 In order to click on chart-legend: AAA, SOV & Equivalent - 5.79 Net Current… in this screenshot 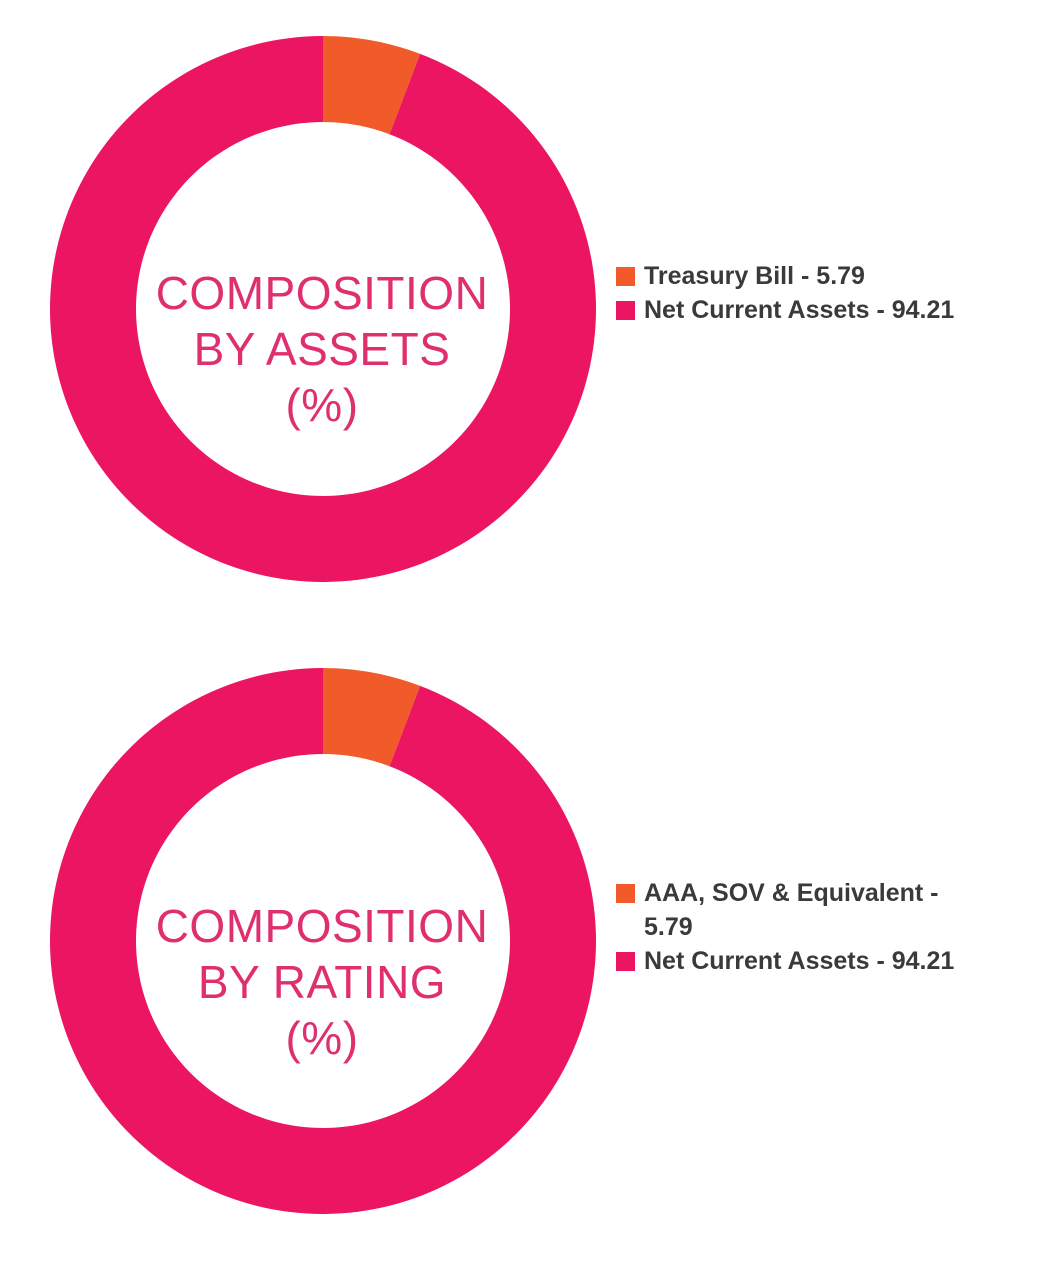, I will do `click(816, 927)`.